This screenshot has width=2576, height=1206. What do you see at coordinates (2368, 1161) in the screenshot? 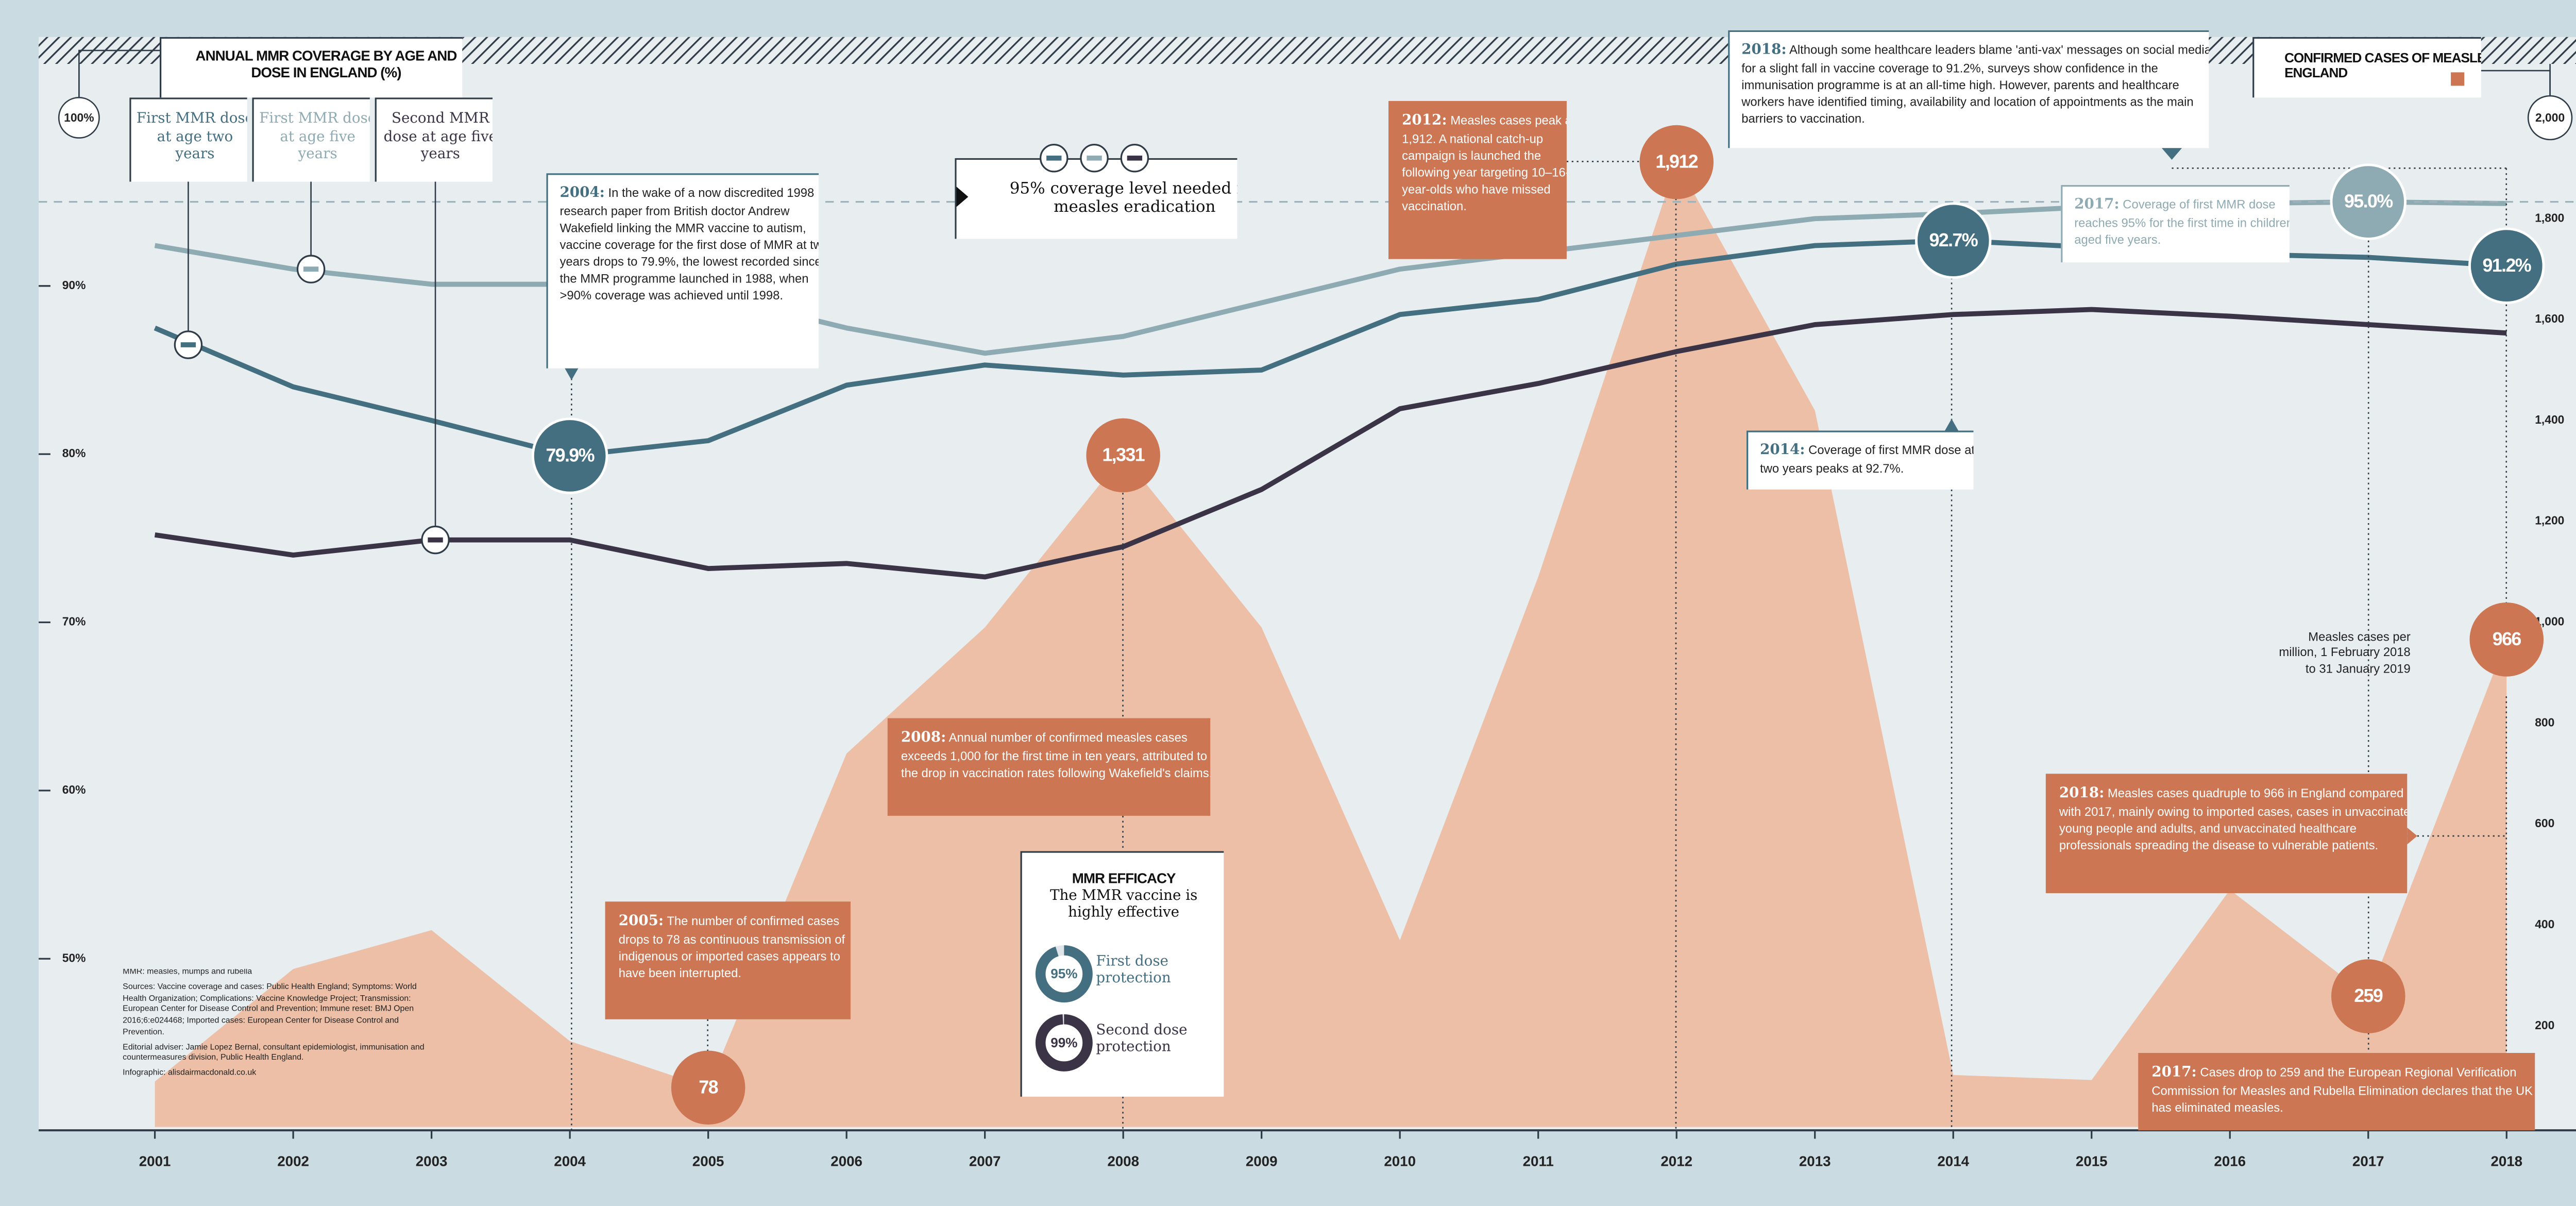
I see `x-tick-label: 2017` at bounding box center [2368, 1161].